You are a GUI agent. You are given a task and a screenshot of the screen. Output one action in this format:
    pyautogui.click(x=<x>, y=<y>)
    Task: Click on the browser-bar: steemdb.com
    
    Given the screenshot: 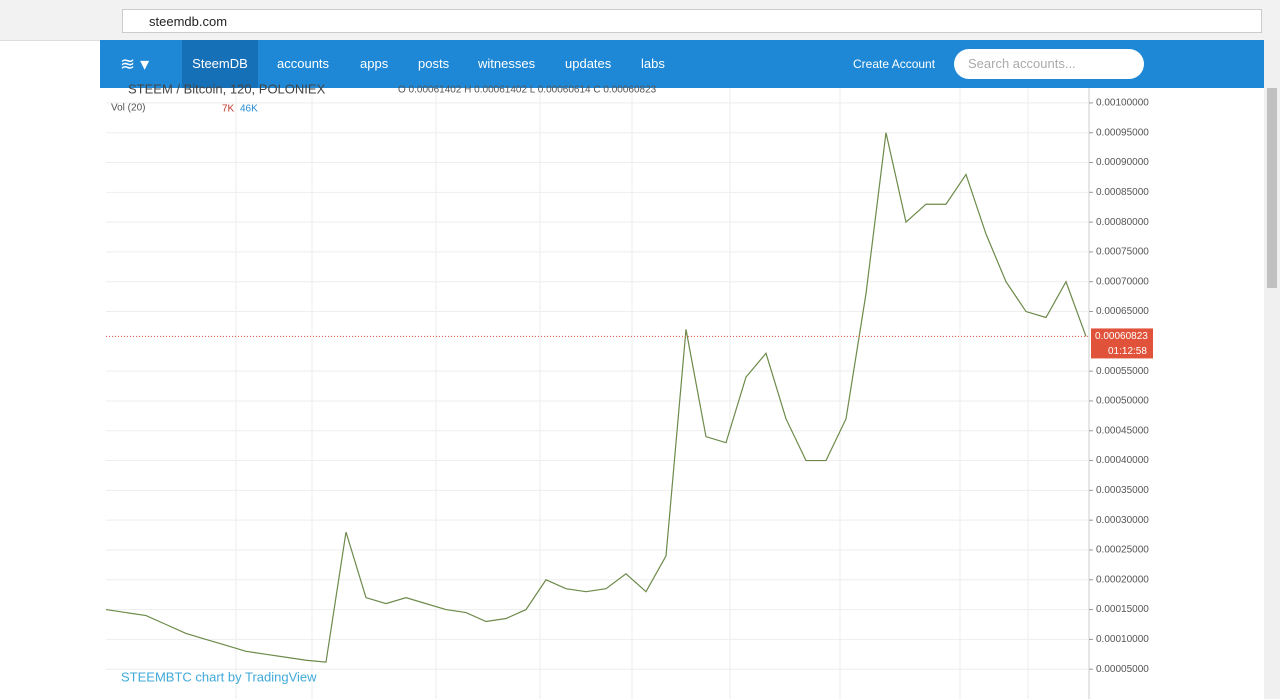 What is the action you would take?
    pyautogui.click(x=640, y=20)
    